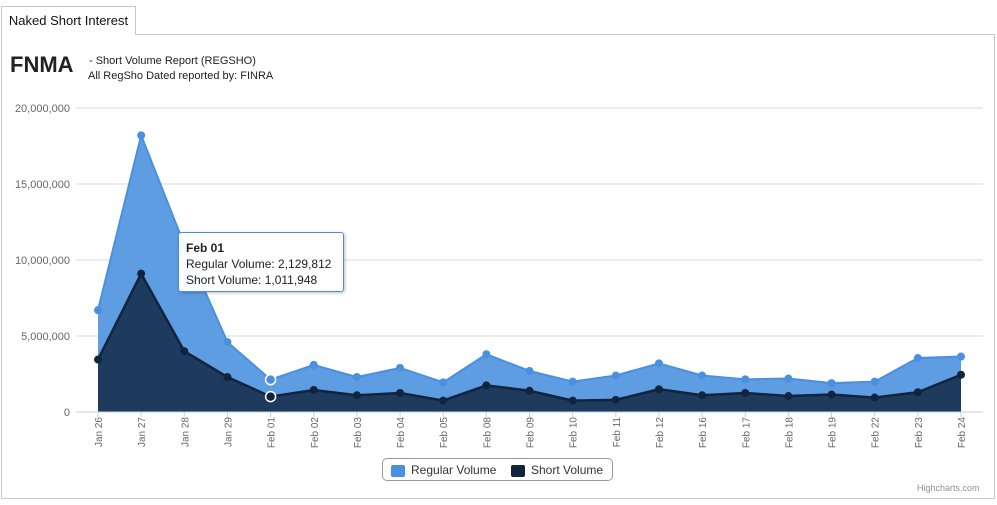 Image resolution: width=997 pixels, height=505 pixels. Describe the element at coordinates (962, 433) in the screenshot. I see `x-tick-label: Feb 24` at that location.